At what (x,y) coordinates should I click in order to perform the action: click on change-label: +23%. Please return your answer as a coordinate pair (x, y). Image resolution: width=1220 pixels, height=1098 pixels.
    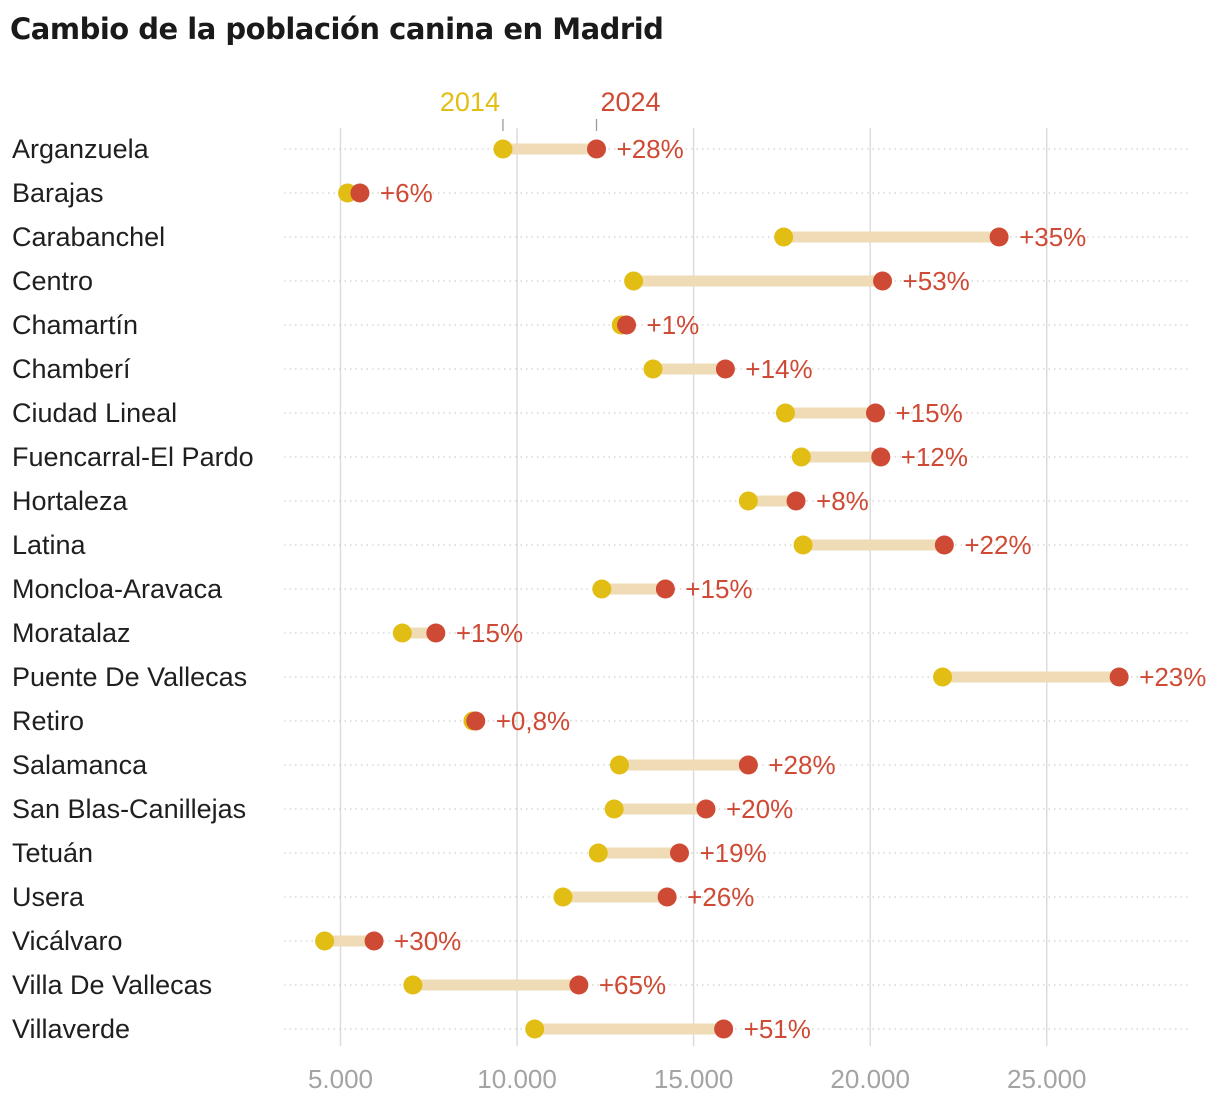
    Looking at the image, I should click on (1172, 677).